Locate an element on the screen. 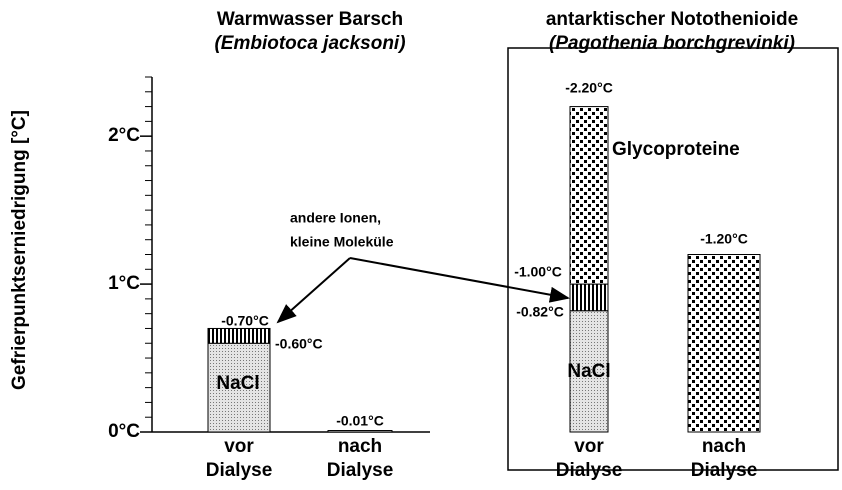 The image size is (842, 490). panel-title: Warmwasser Barsch is located at coordinates (310, 19).